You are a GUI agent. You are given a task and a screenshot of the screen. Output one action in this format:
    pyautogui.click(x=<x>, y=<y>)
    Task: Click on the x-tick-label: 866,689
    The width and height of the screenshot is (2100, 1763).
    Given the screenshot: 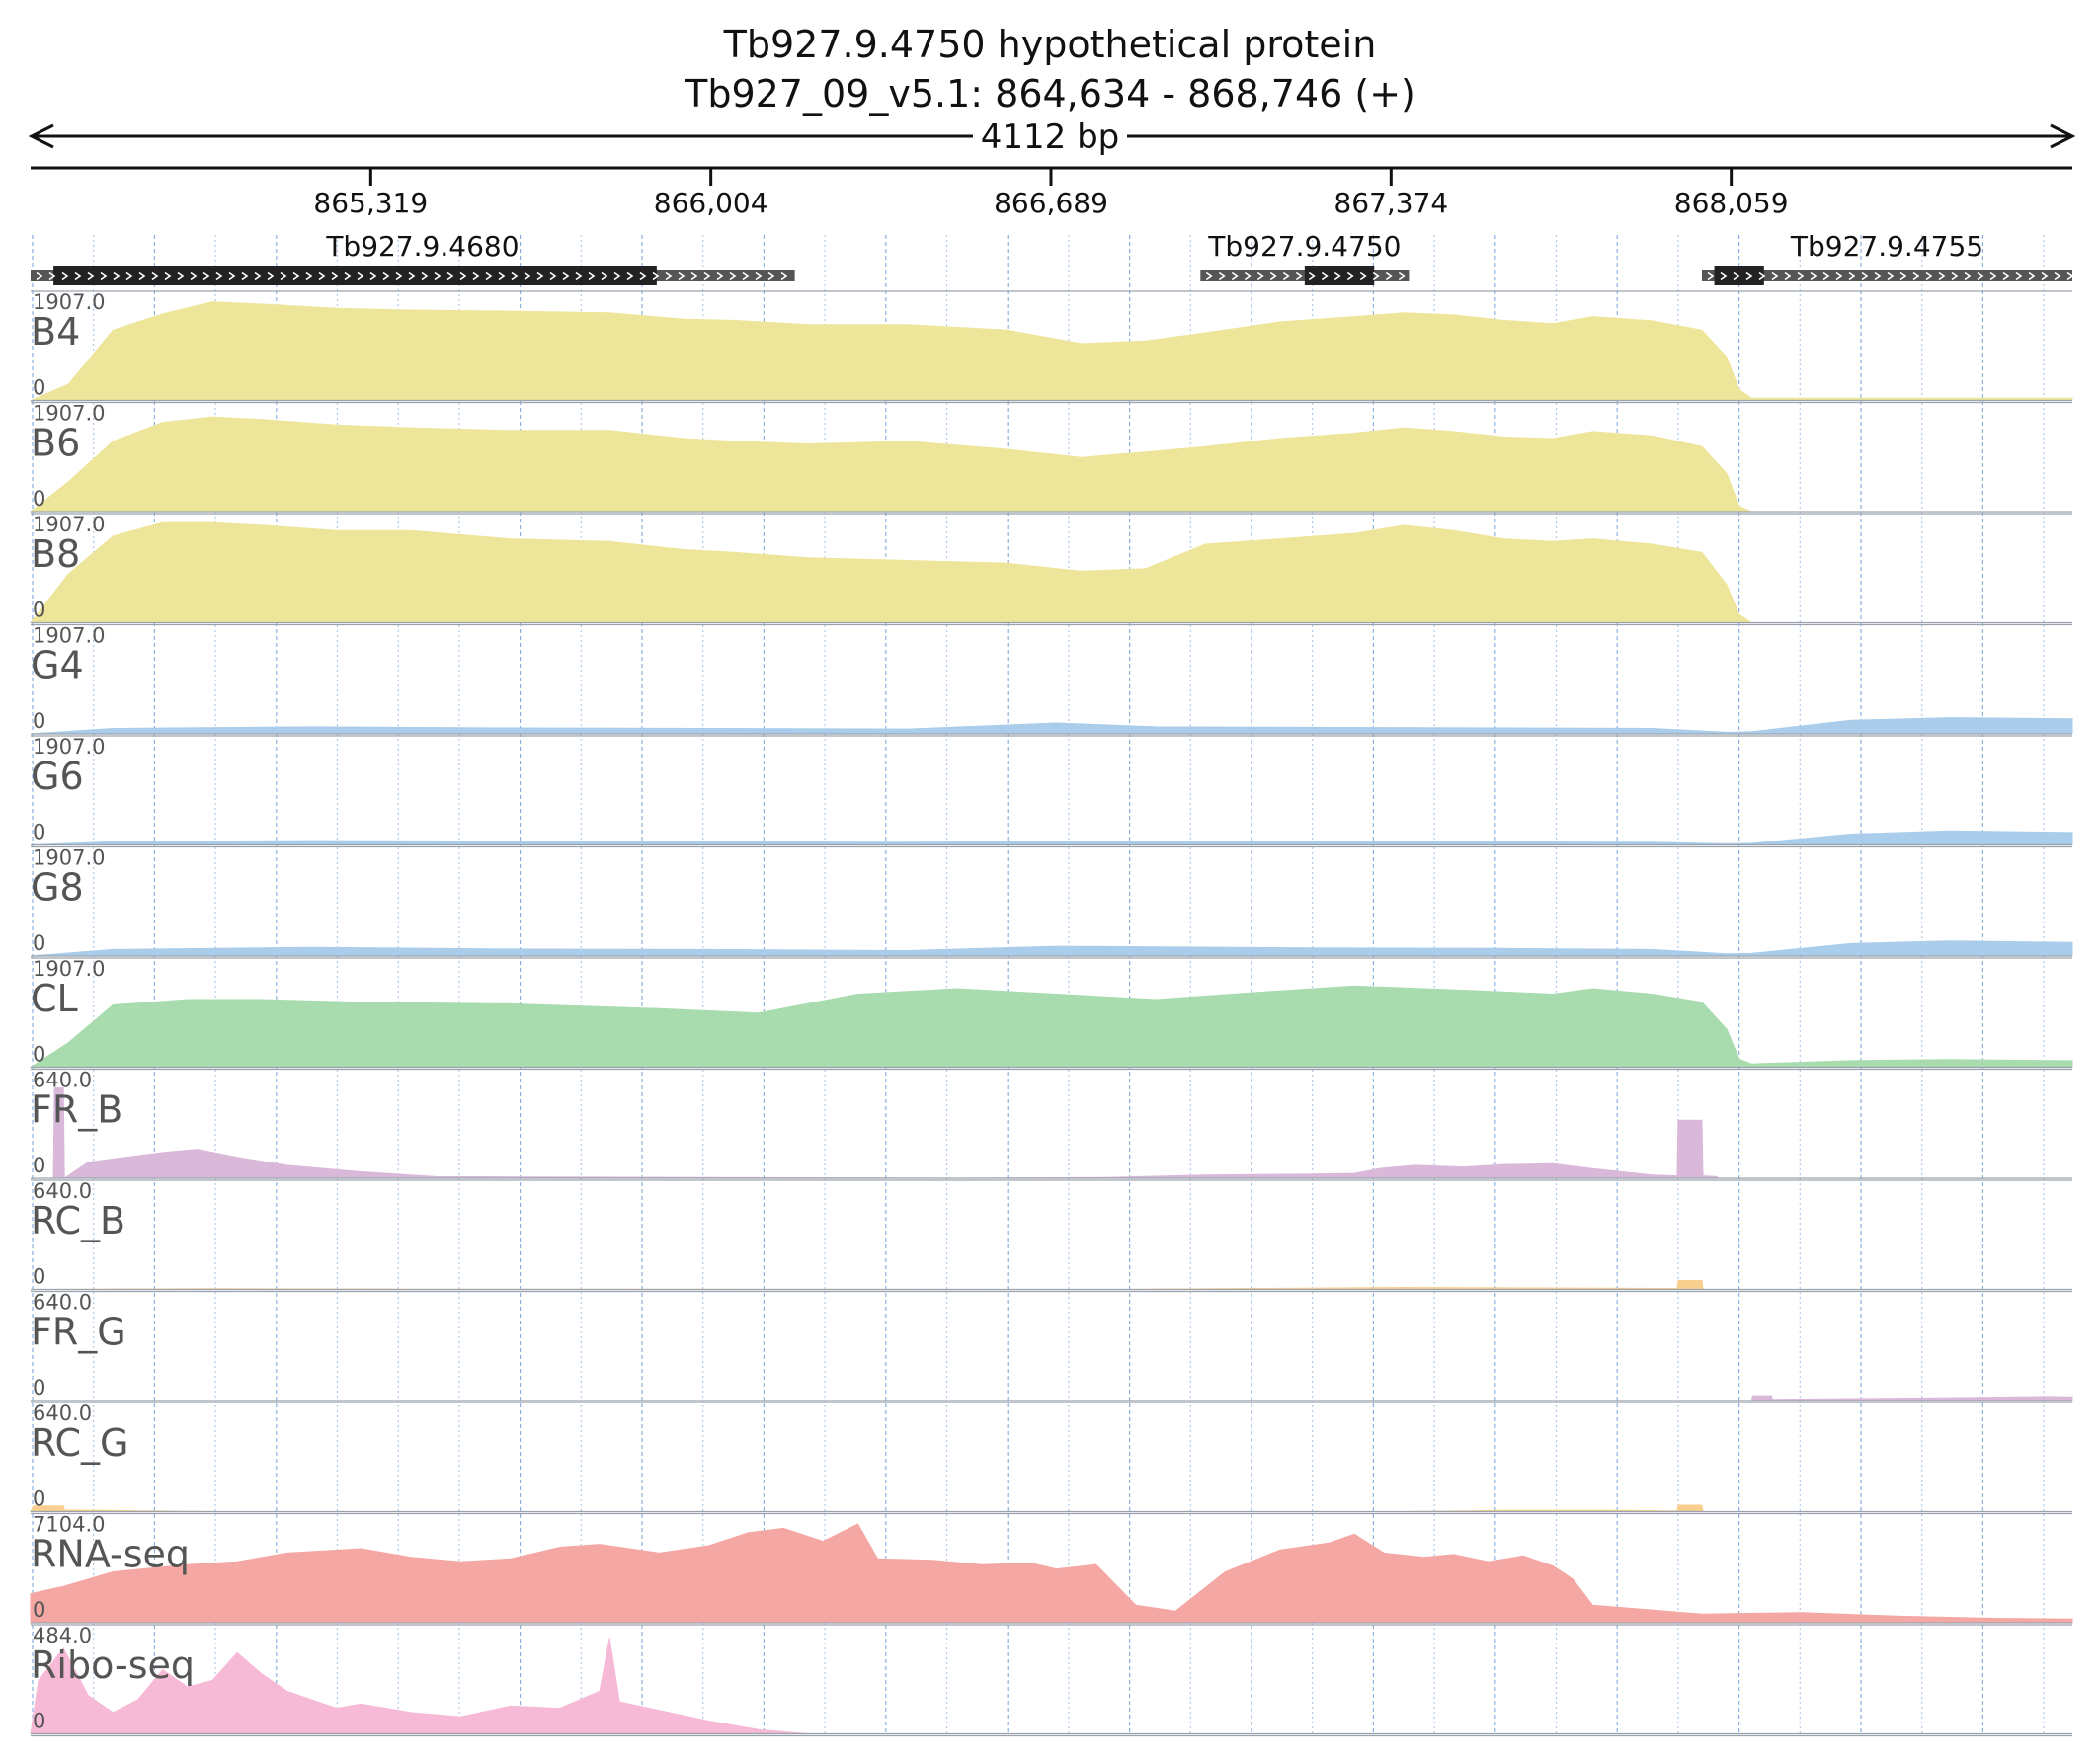 What is the action you would take?
    pyautogui.click(x=1051, y=203)
    